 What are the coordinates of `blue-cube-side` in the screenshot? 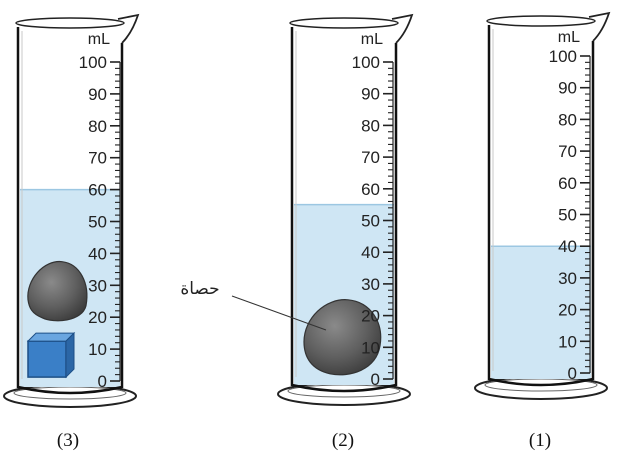 It's located at (70, 355).